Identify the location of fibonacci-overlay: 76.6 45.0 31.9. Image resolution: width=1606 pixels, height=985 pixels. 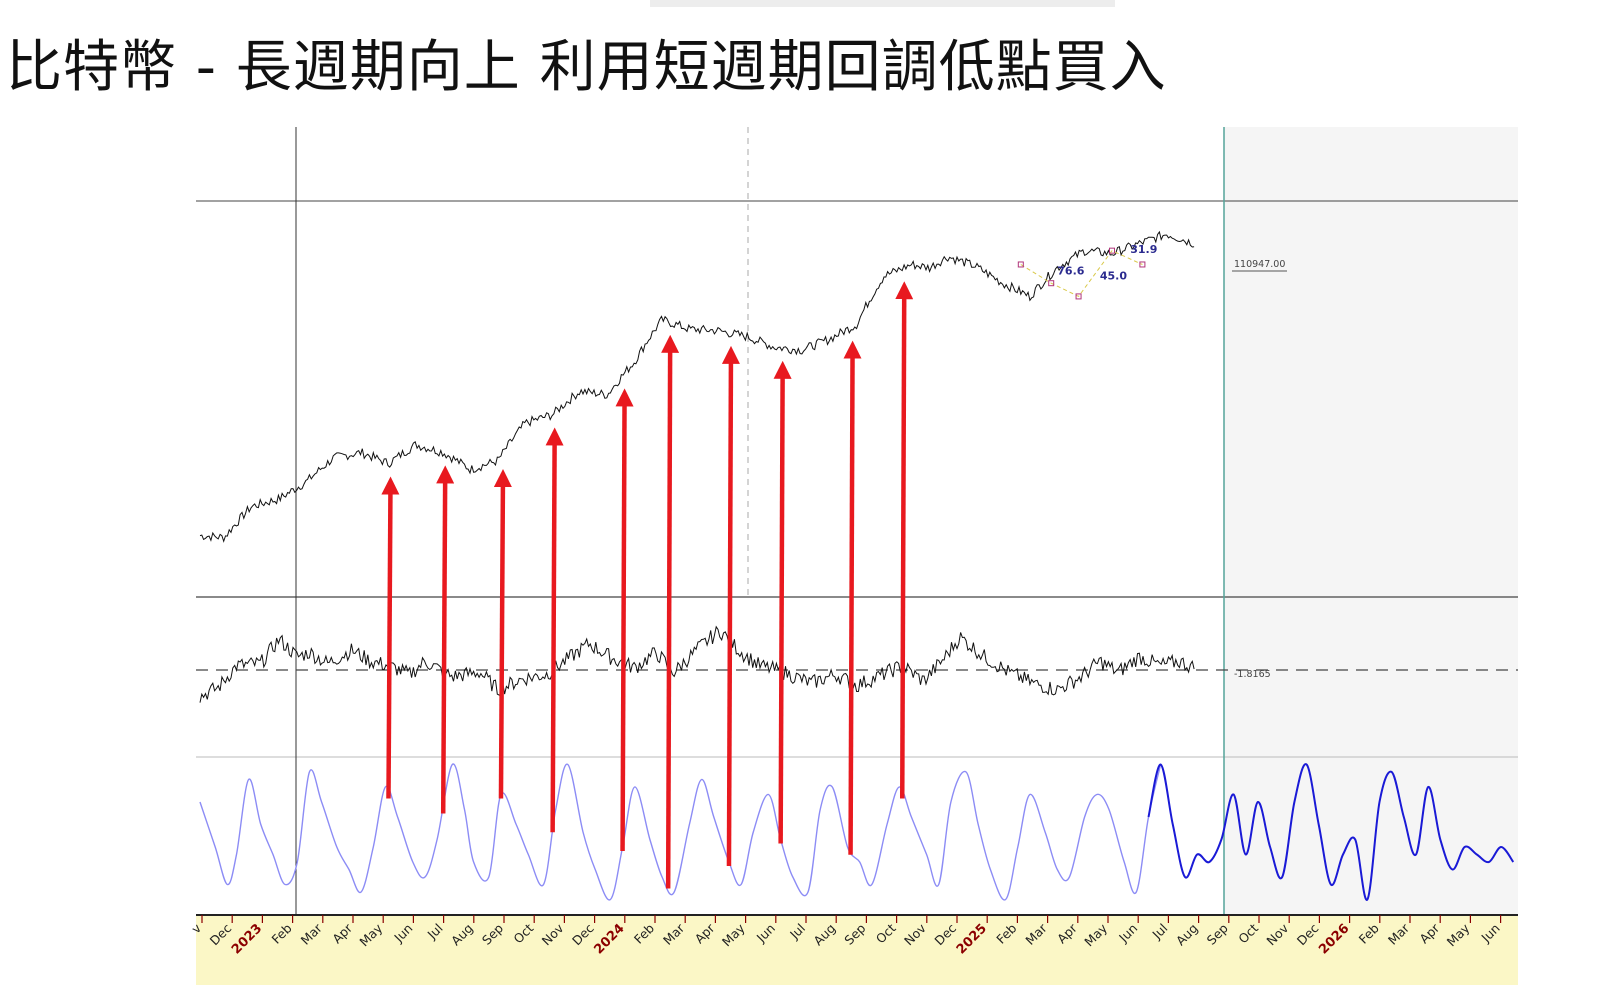
(1087, 271).